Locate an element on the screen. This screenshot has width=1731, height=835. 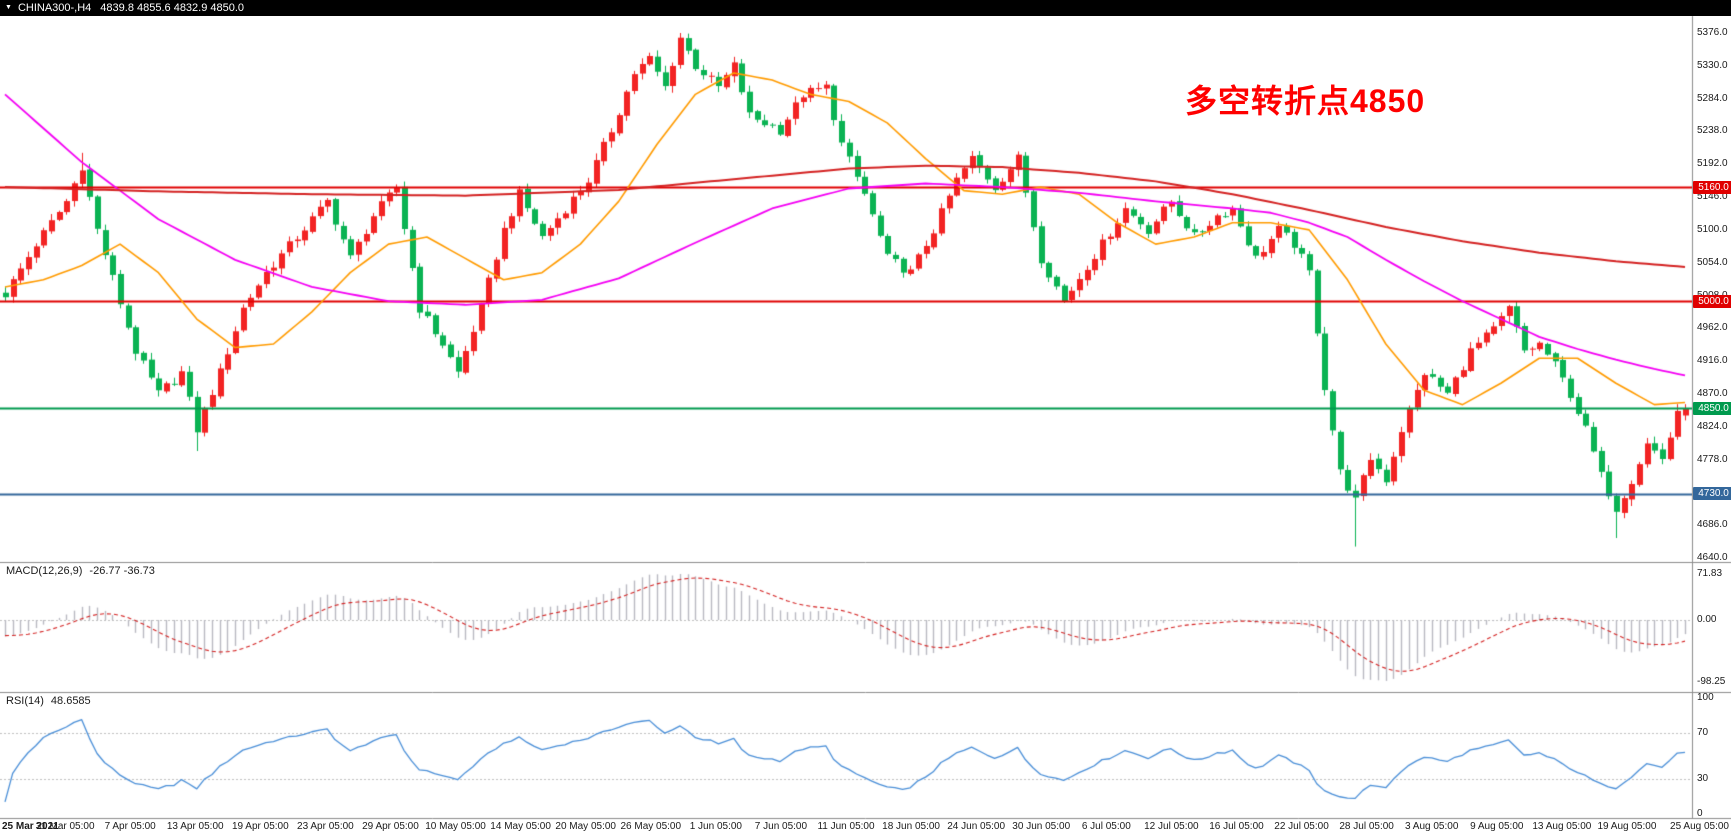
time-axis-label: 13 Apr 05:00 is located at coordinates (195, 826).